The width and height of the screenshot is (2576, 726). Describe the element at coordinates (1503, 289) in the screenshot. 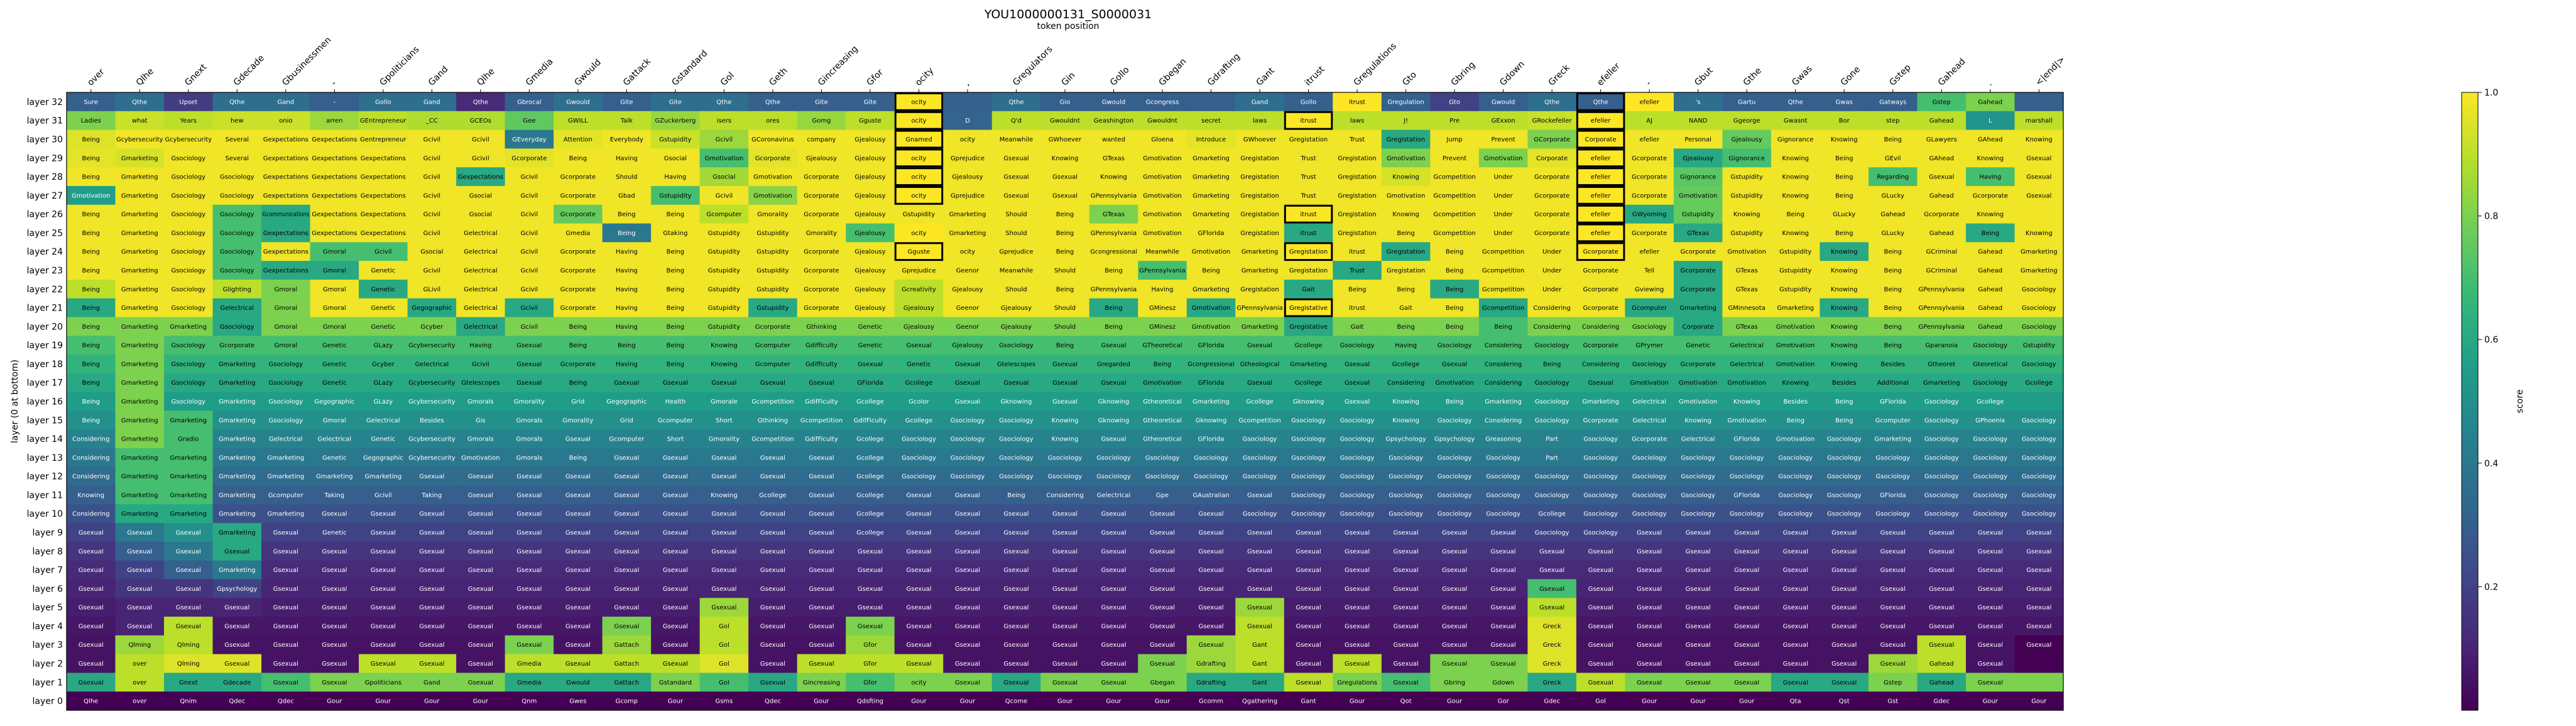

I see `cell-label: Gcompetition` at that location.